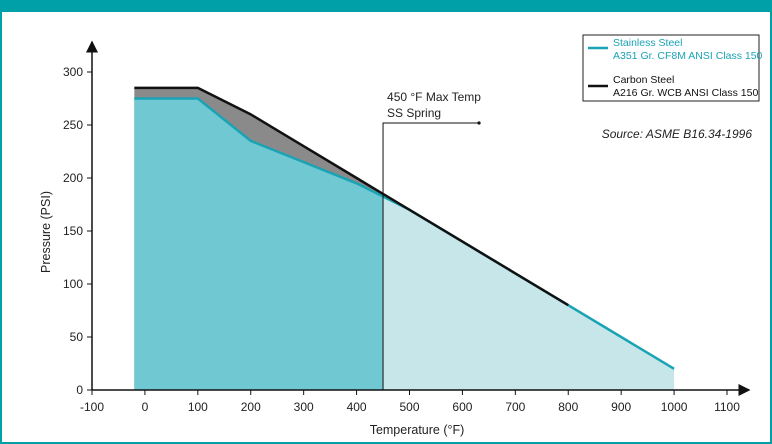 The image size is (772, 444). I want to click on x-tick-label: 400, so click(357, 407).